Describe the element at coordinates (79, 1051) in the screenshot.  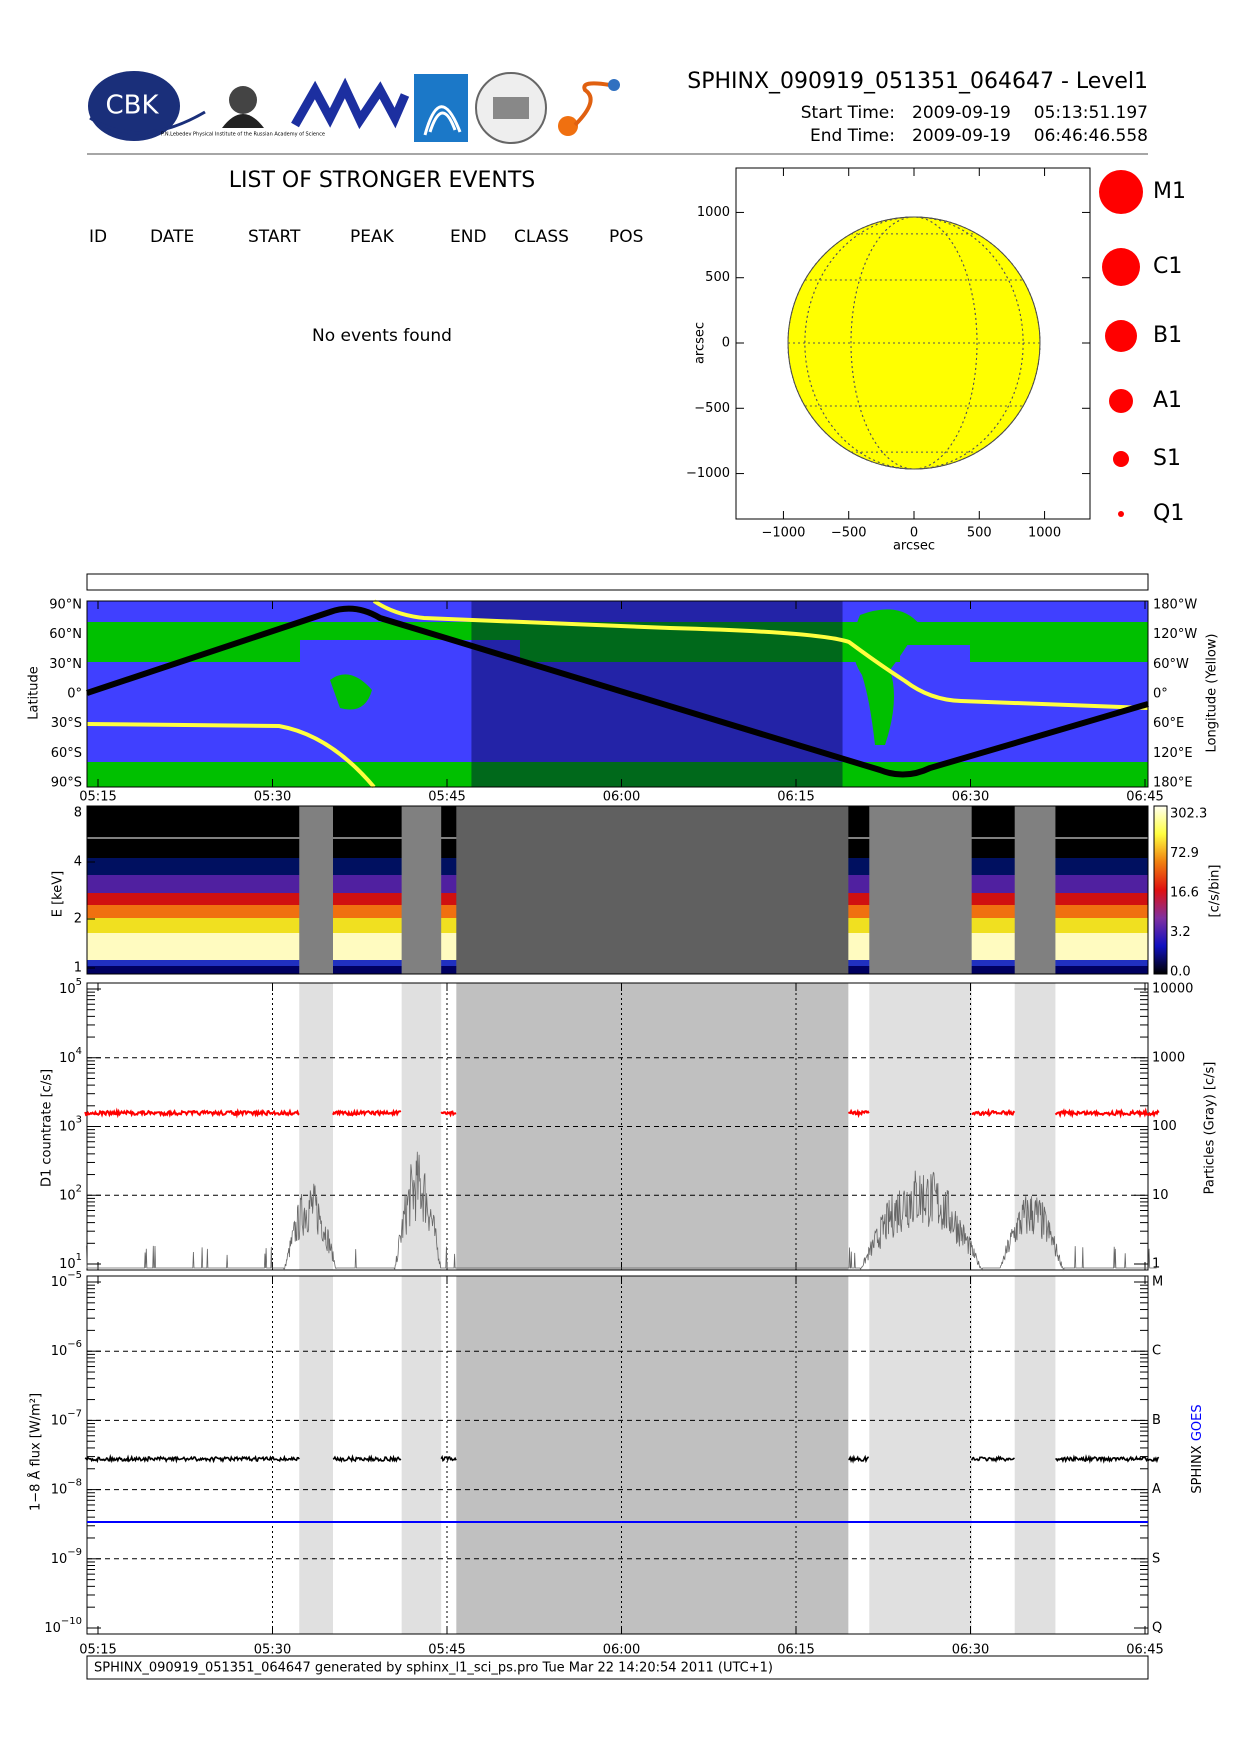
I see `countrate-tick-label-exp: 4` at that location.